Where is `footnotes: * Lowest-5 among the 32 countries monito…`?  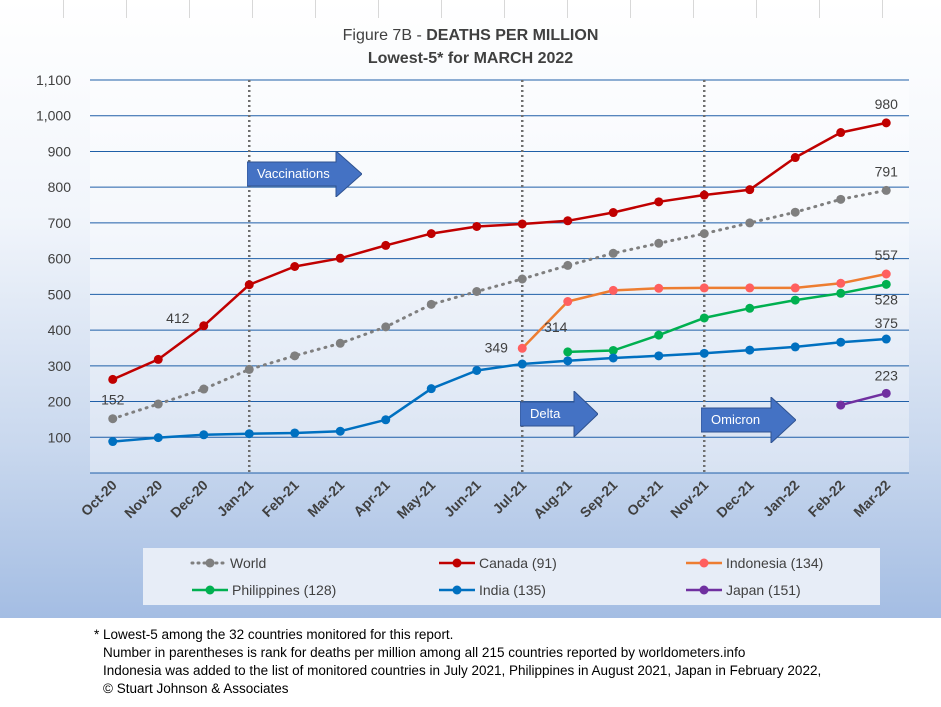 footnotes: * Lowest-5 among the 32 countries monito… is located at coordinates (457, 662).